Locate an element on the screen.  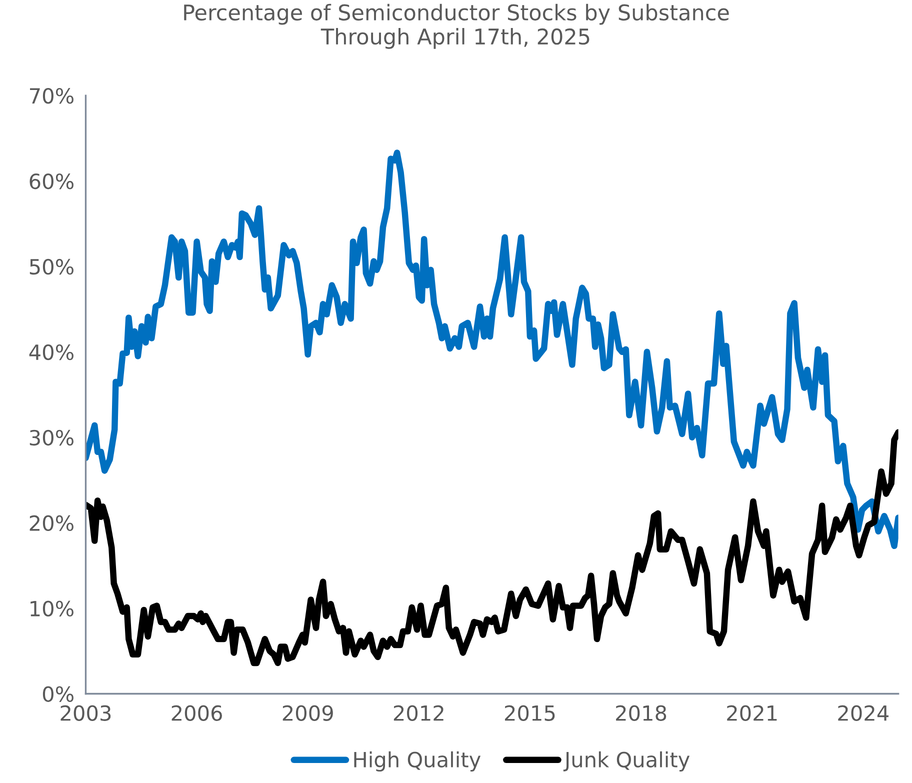
y-tick-label: 40% is located at coordinates (51, 352).